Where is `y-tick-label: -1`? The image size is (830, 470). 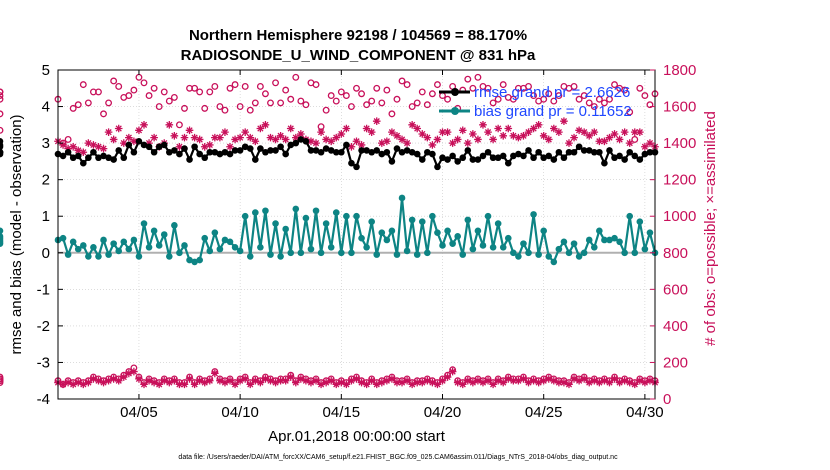 y-tick-label: -1 is located at coordinates (43, 289).